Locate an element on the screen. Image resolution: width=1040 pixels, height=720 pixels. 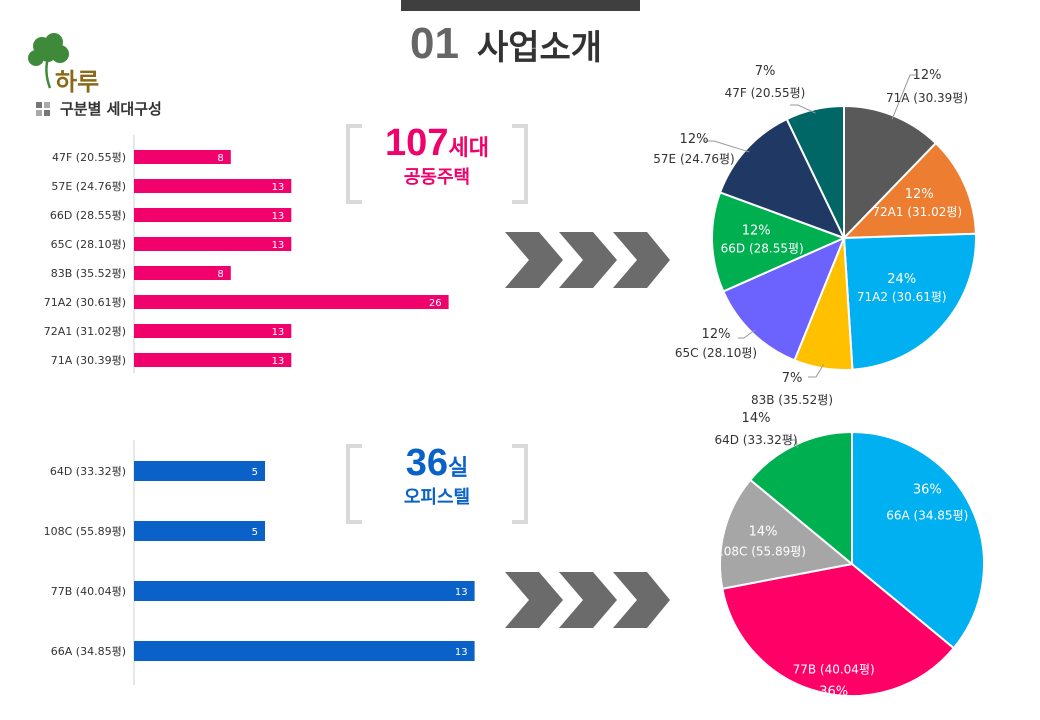
bar-category-label: 77B (40.04평) is located at coordinates (88, 591).